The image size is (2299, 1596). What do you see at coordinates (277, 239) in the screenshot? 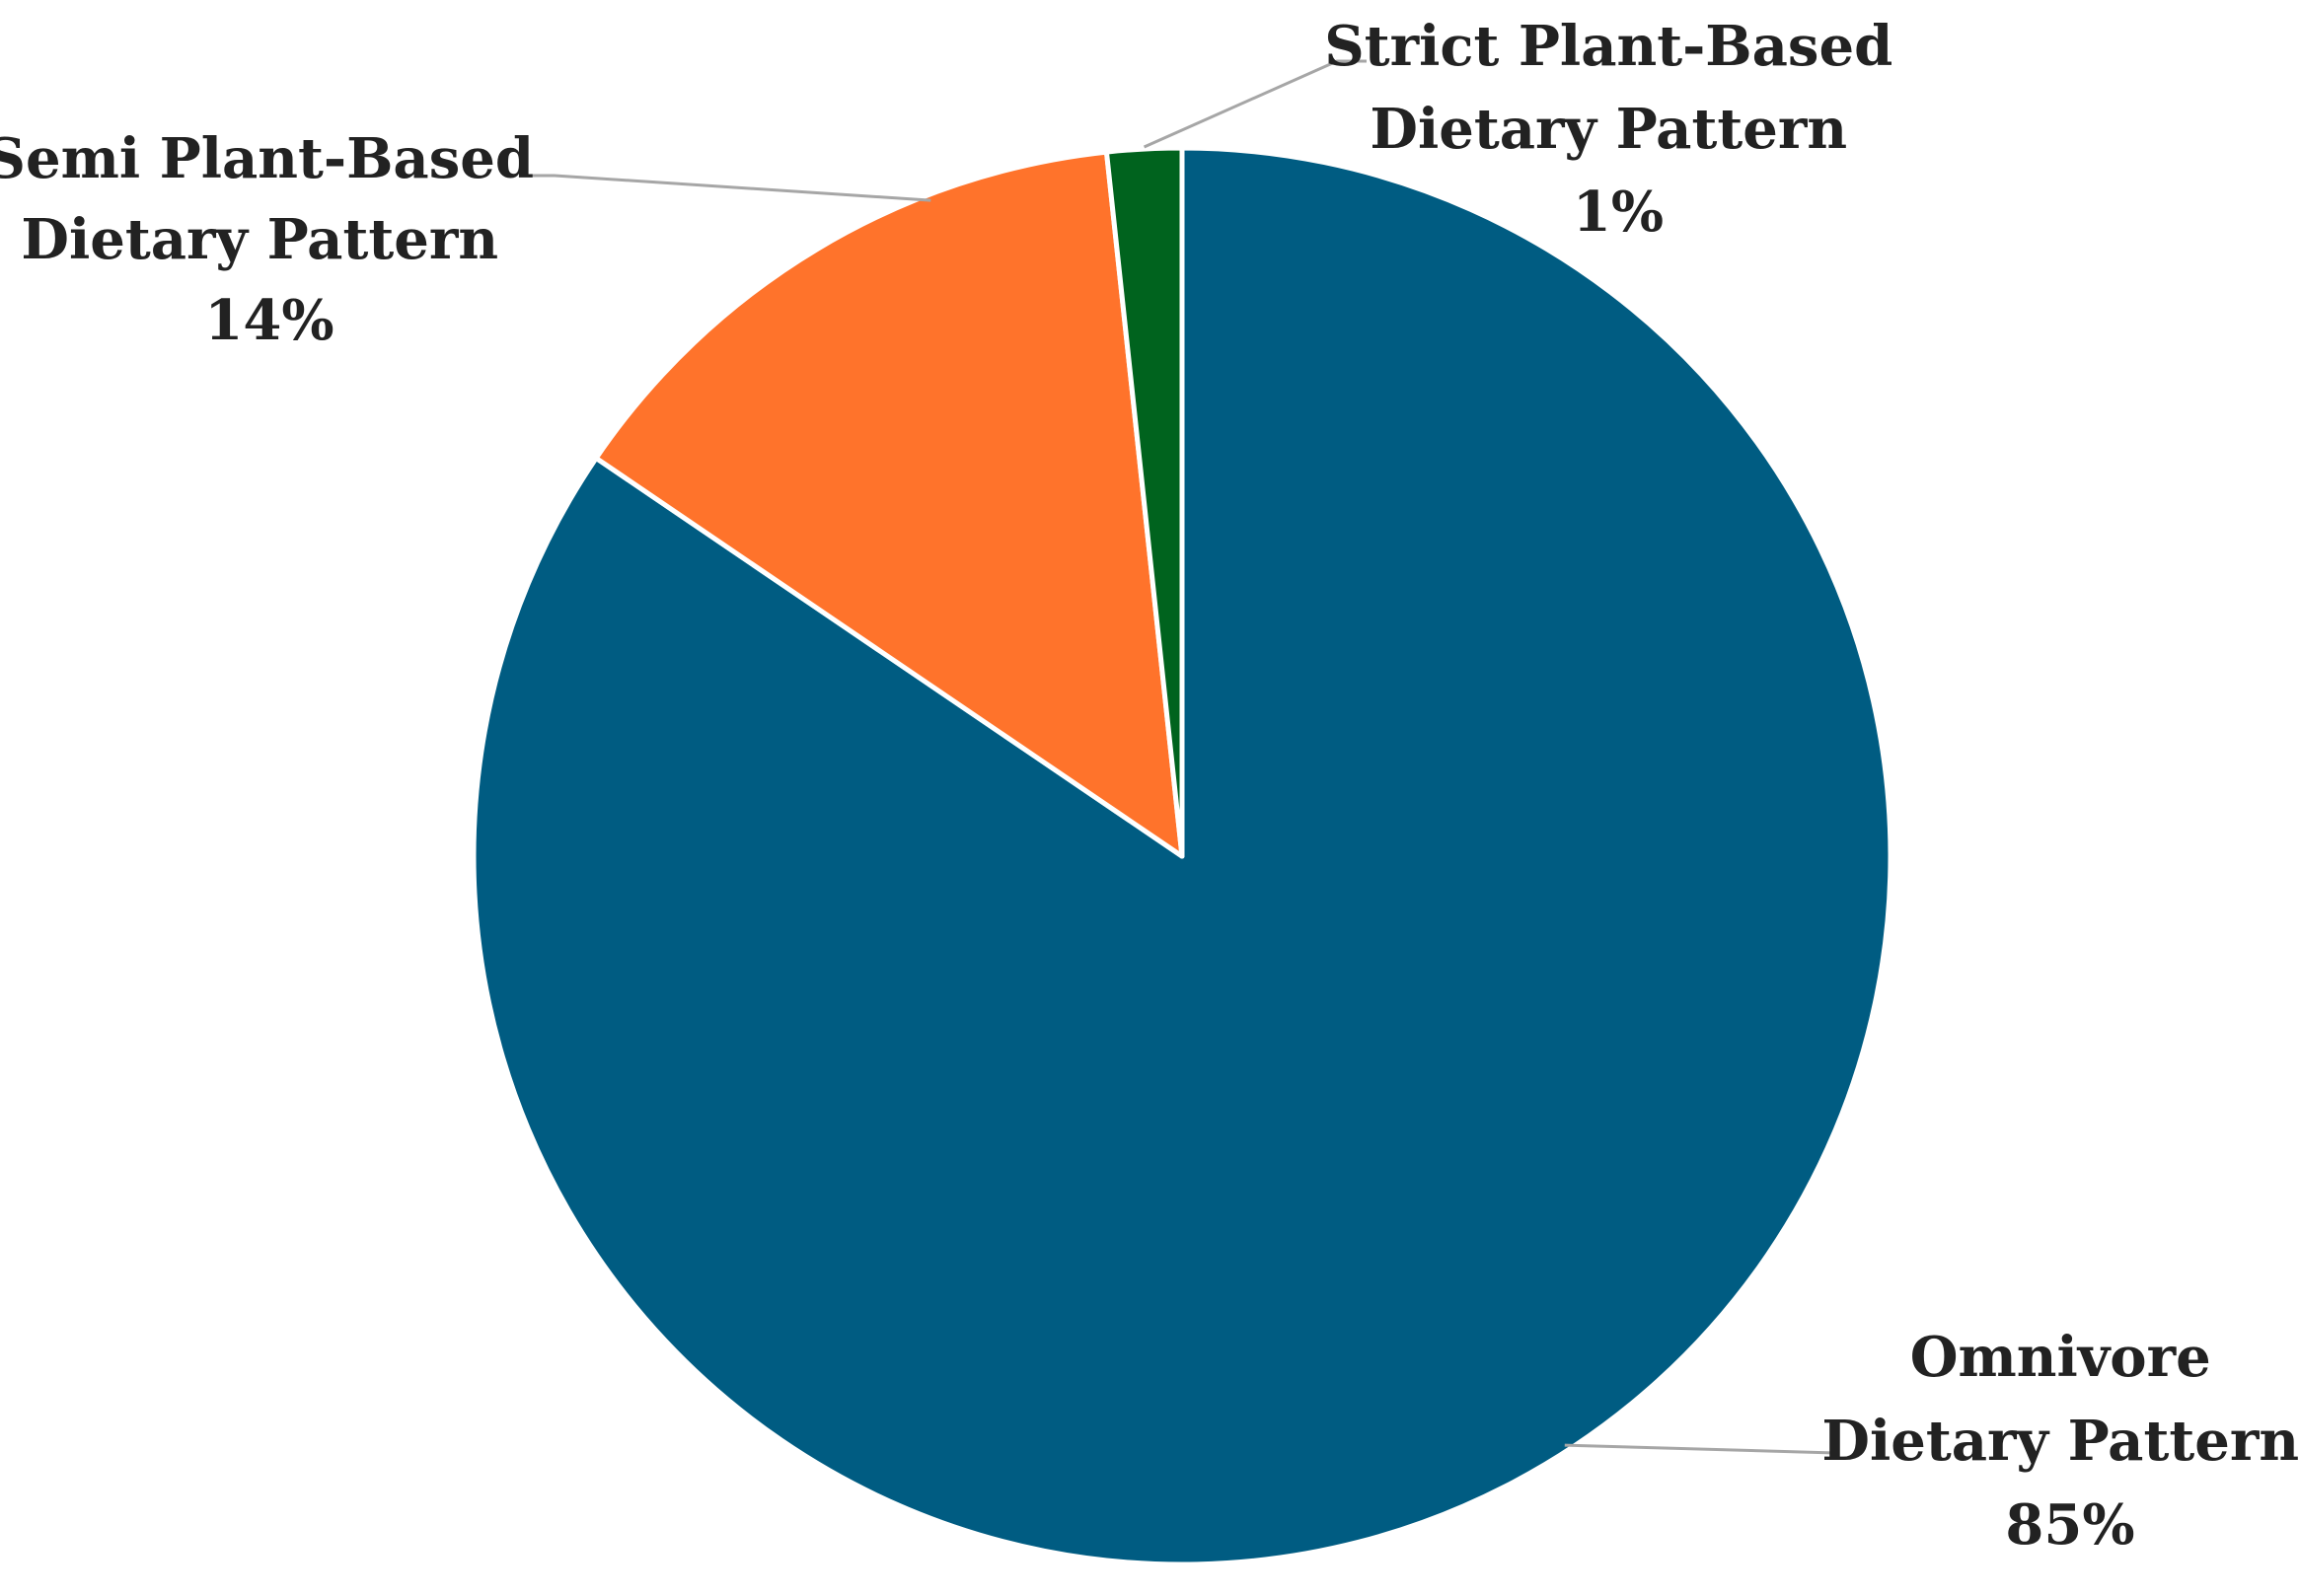
I see `label-semi-plant-based: Semi Plant-Based Dietary Pattern 14%` at bounding box center [277, 239].